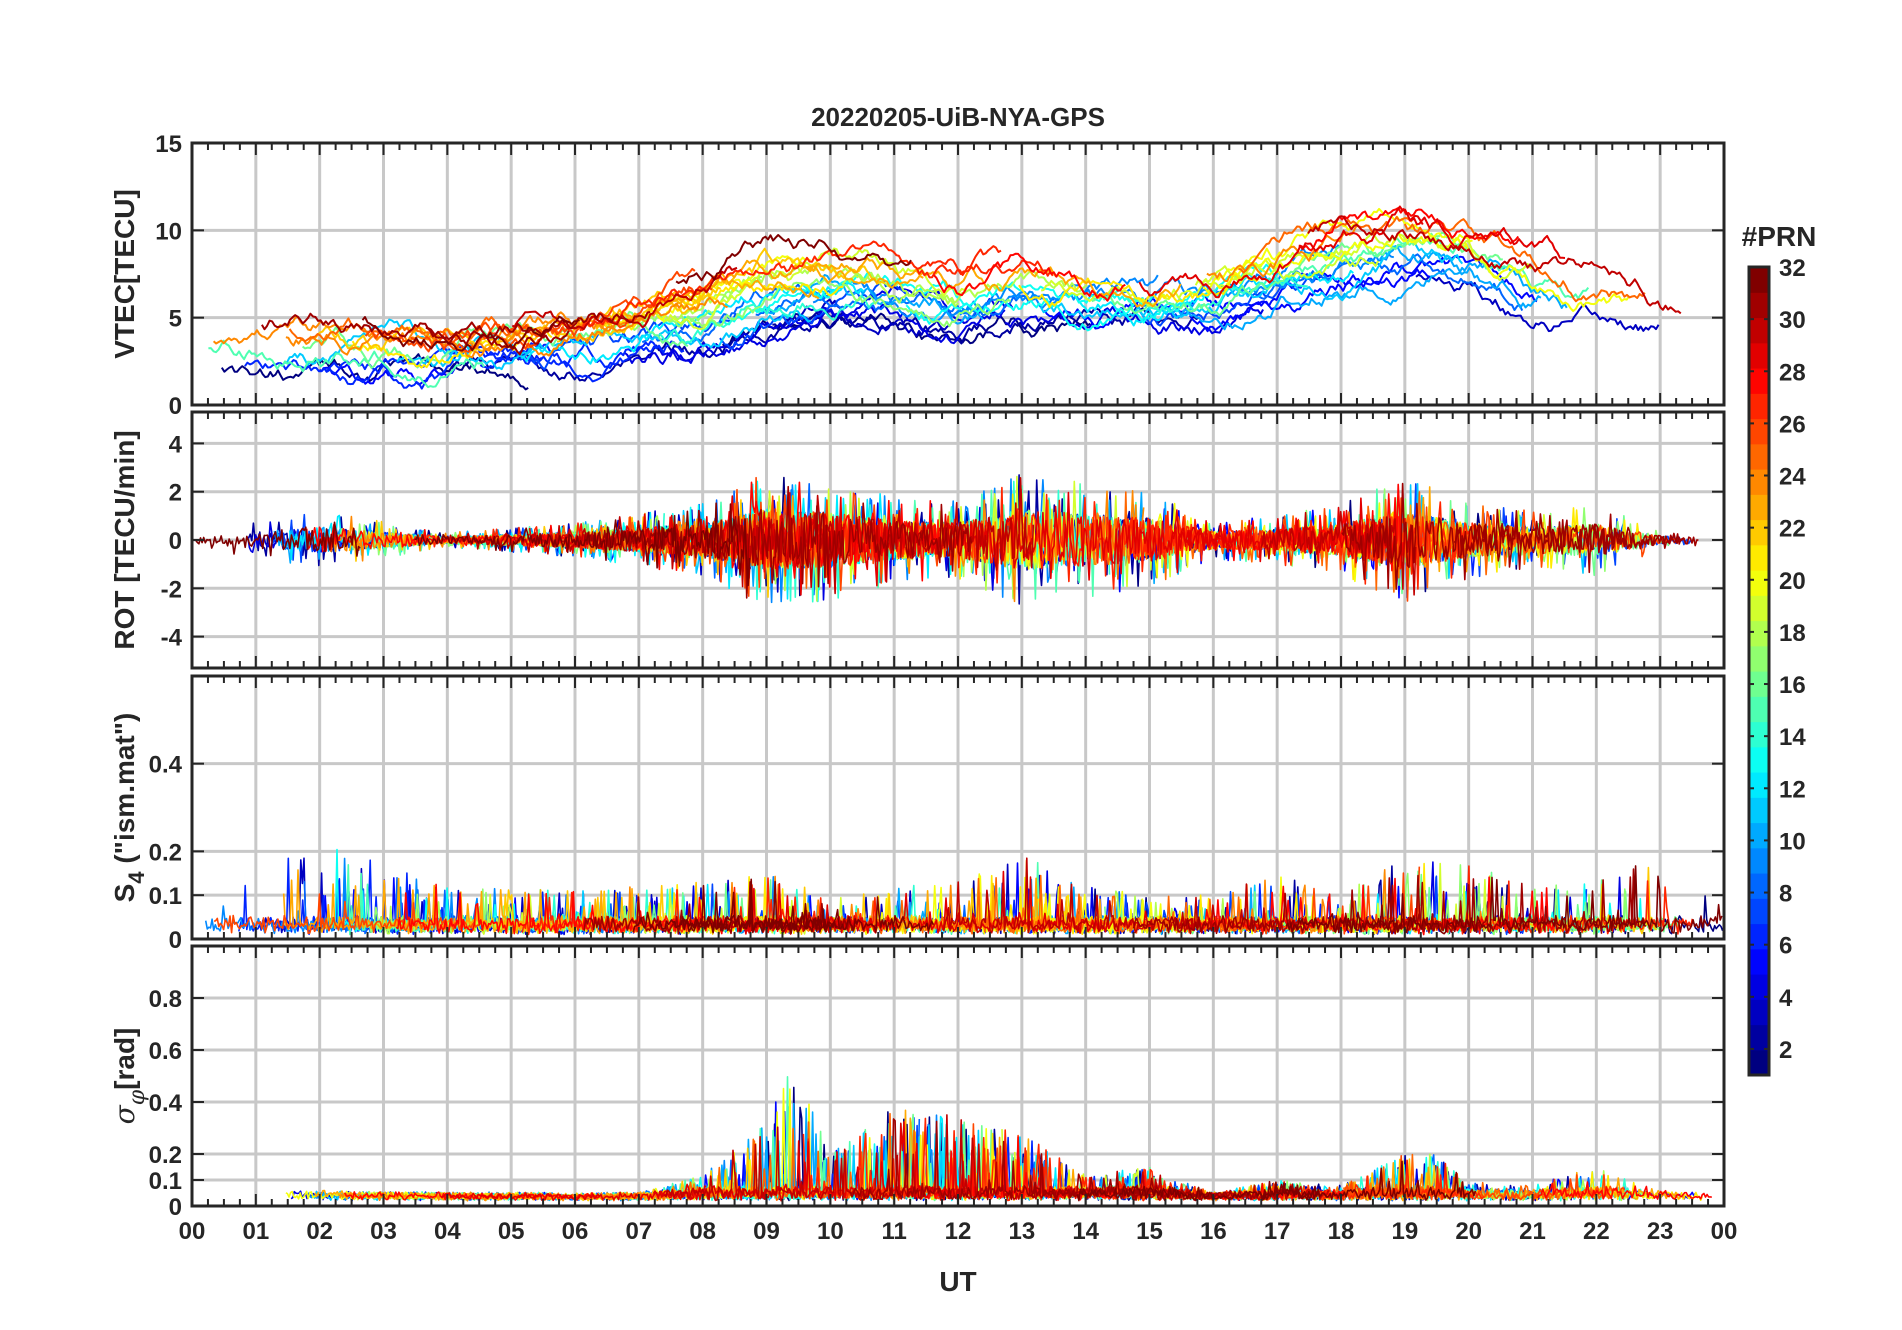  Describe the element at coordinates (383, 1231) in the screenshot. I see `x-tick-label: 03` at that location.